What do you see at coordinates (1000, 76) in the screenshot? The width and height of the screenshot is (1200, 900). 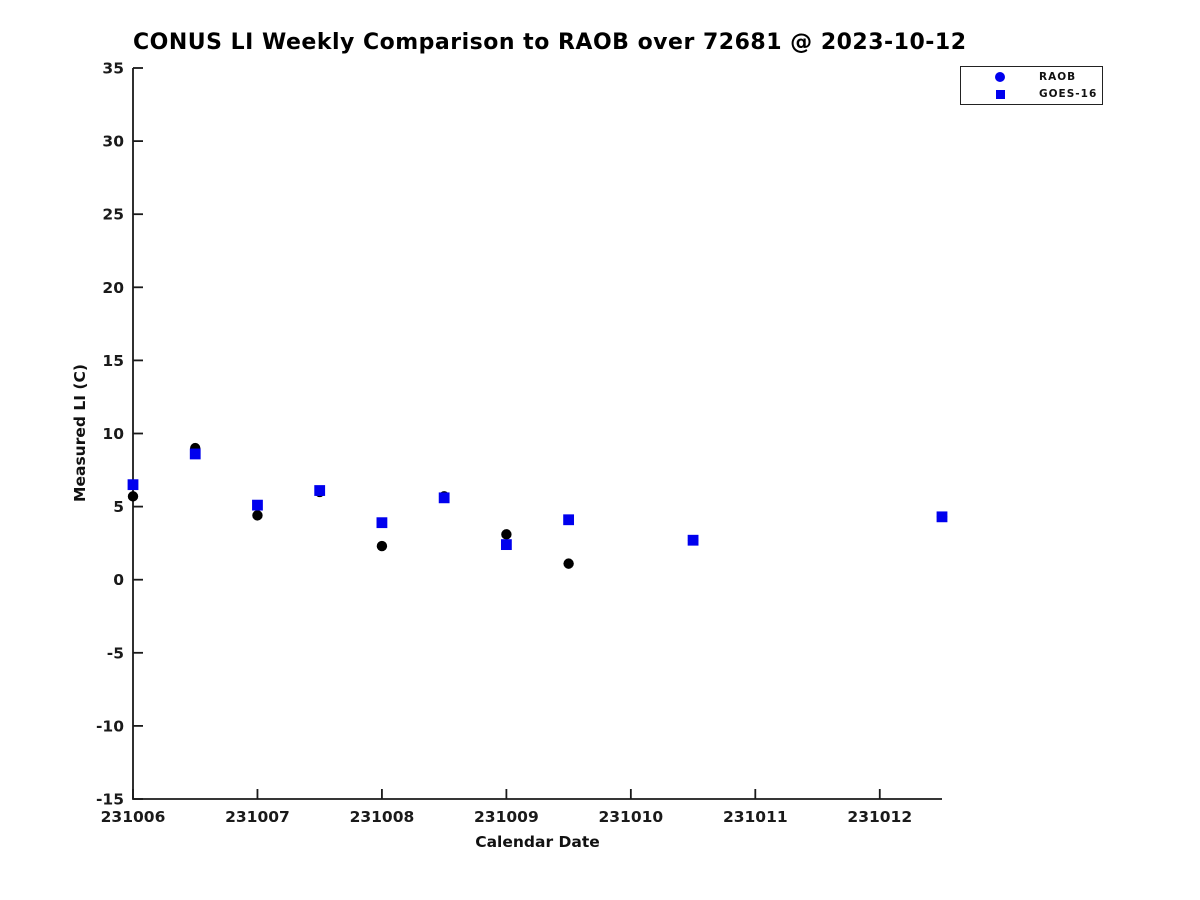 I see `raob-circle-icon` at bounding box center [1000, 76].